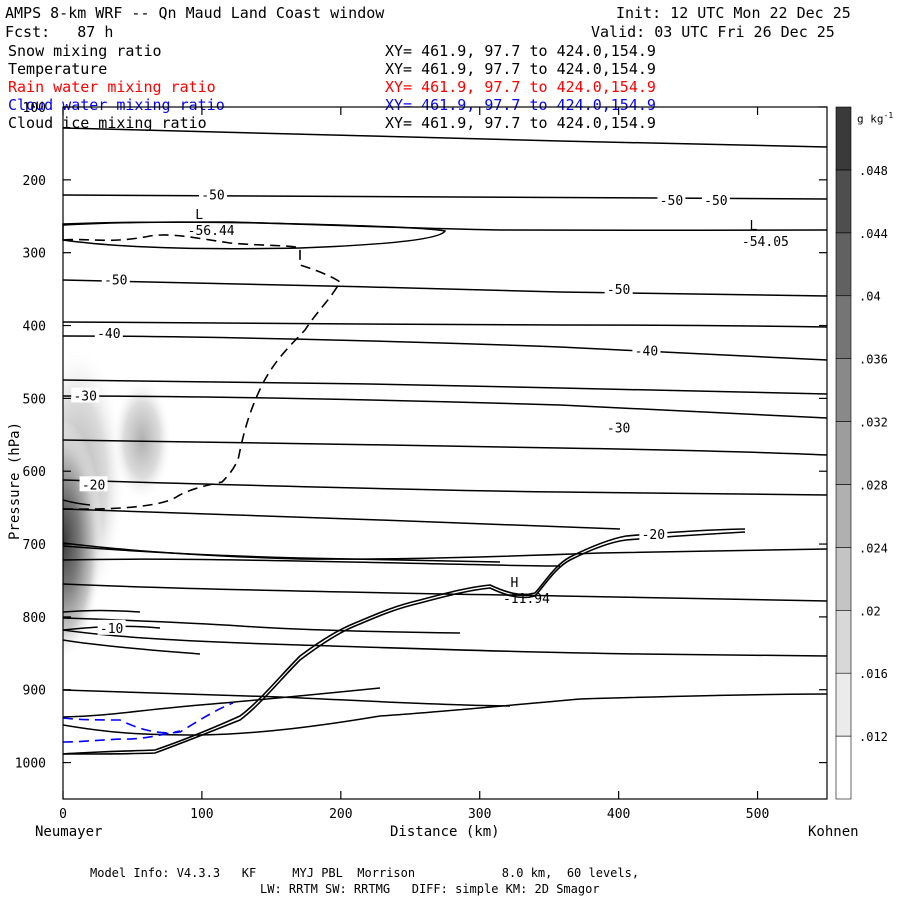 The width and height of the screenshot is (900, 900). I want to click on colorbar-label: .028, so click(873, 485).